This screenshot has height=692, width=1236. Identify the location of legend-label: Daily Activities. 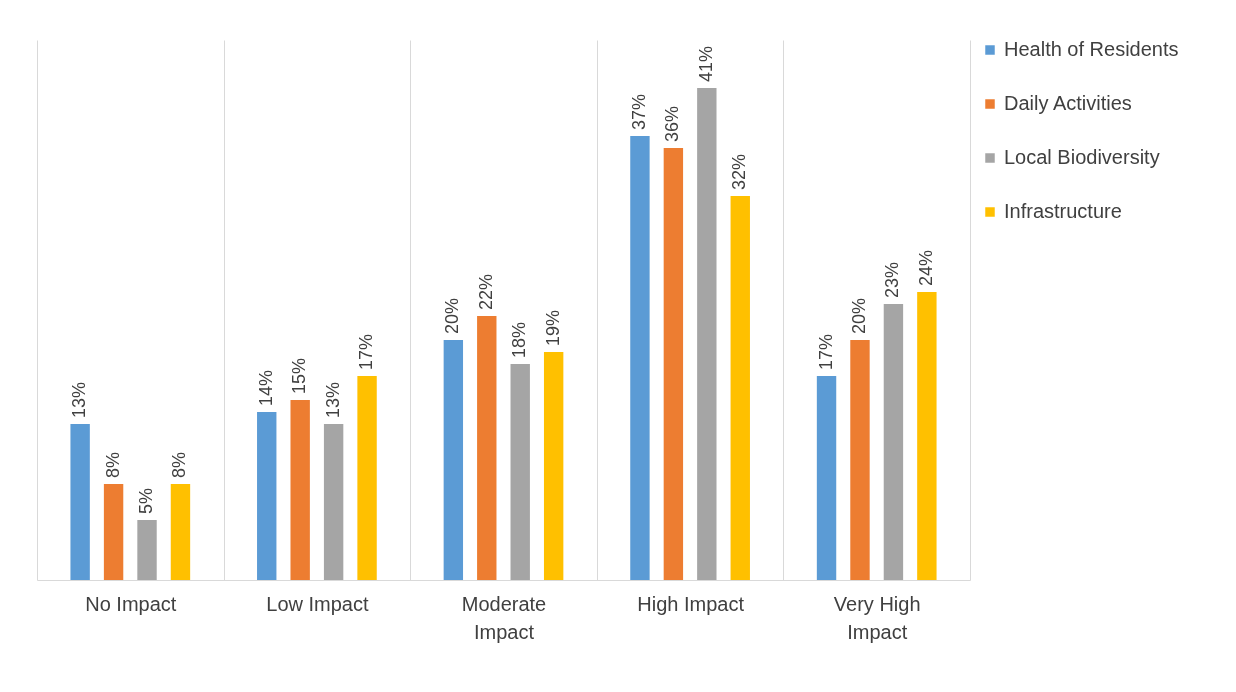
(1068, 103).